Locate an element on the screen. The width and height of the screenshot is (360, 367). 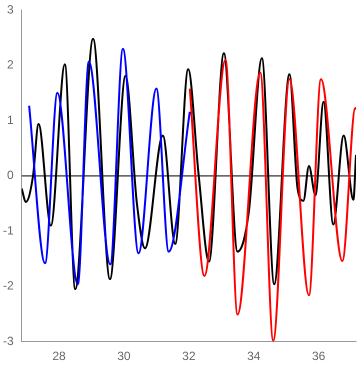
y-tick-label: -2 is located at coordinates (8, 285).